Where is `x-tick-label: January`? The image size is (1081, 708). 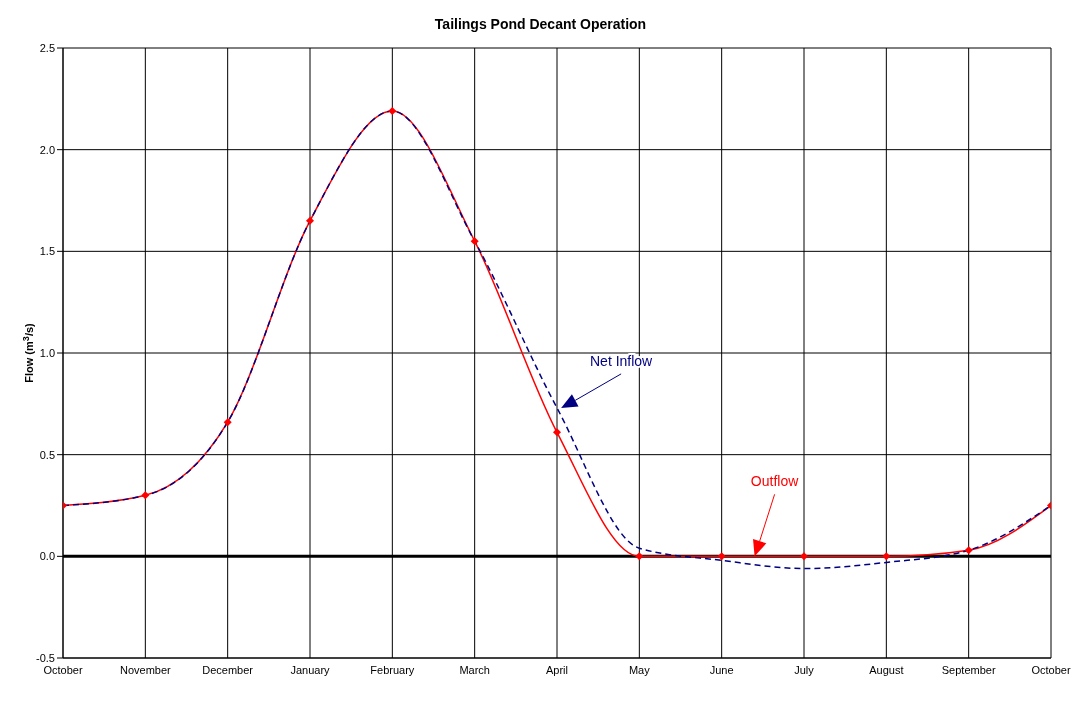 x-tick-label: January is located at coordinates (310, 669).